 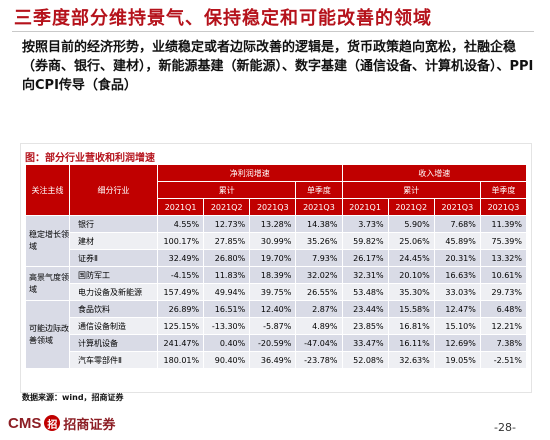 What do you see at coordinates (227, 326) in the screenshot?
I see `growth-value-cell: -13.30%` at bounding box center [227, 326].